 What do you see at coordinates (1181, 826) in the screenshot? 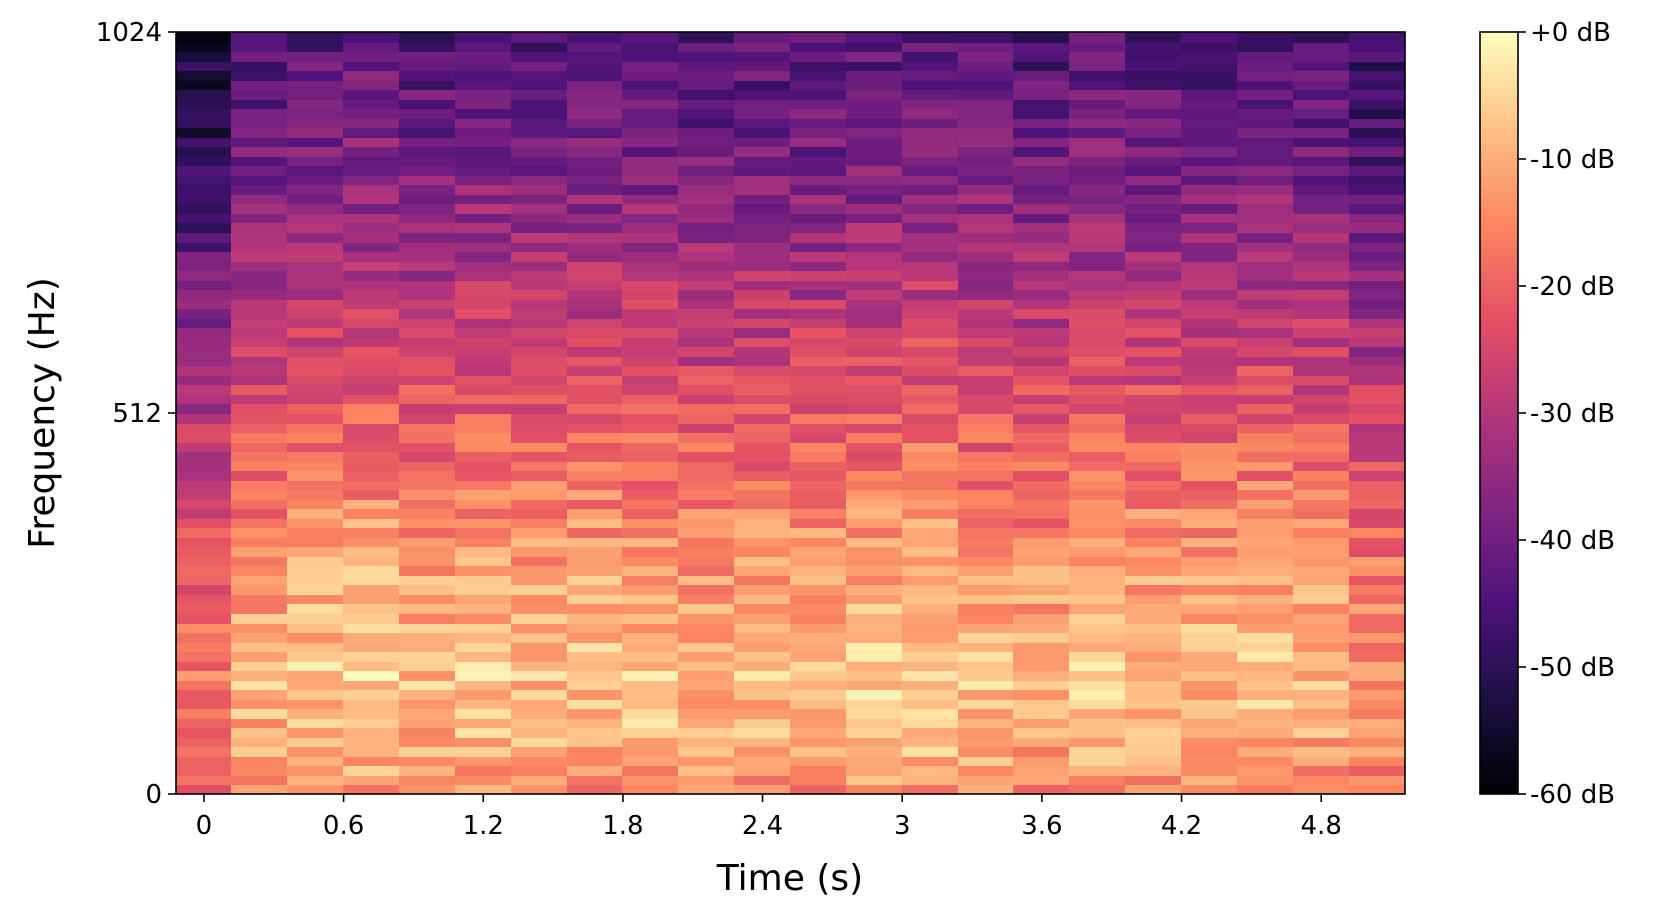
I see `x-tick-label: 4.2` at bounding box center [1181, 826].